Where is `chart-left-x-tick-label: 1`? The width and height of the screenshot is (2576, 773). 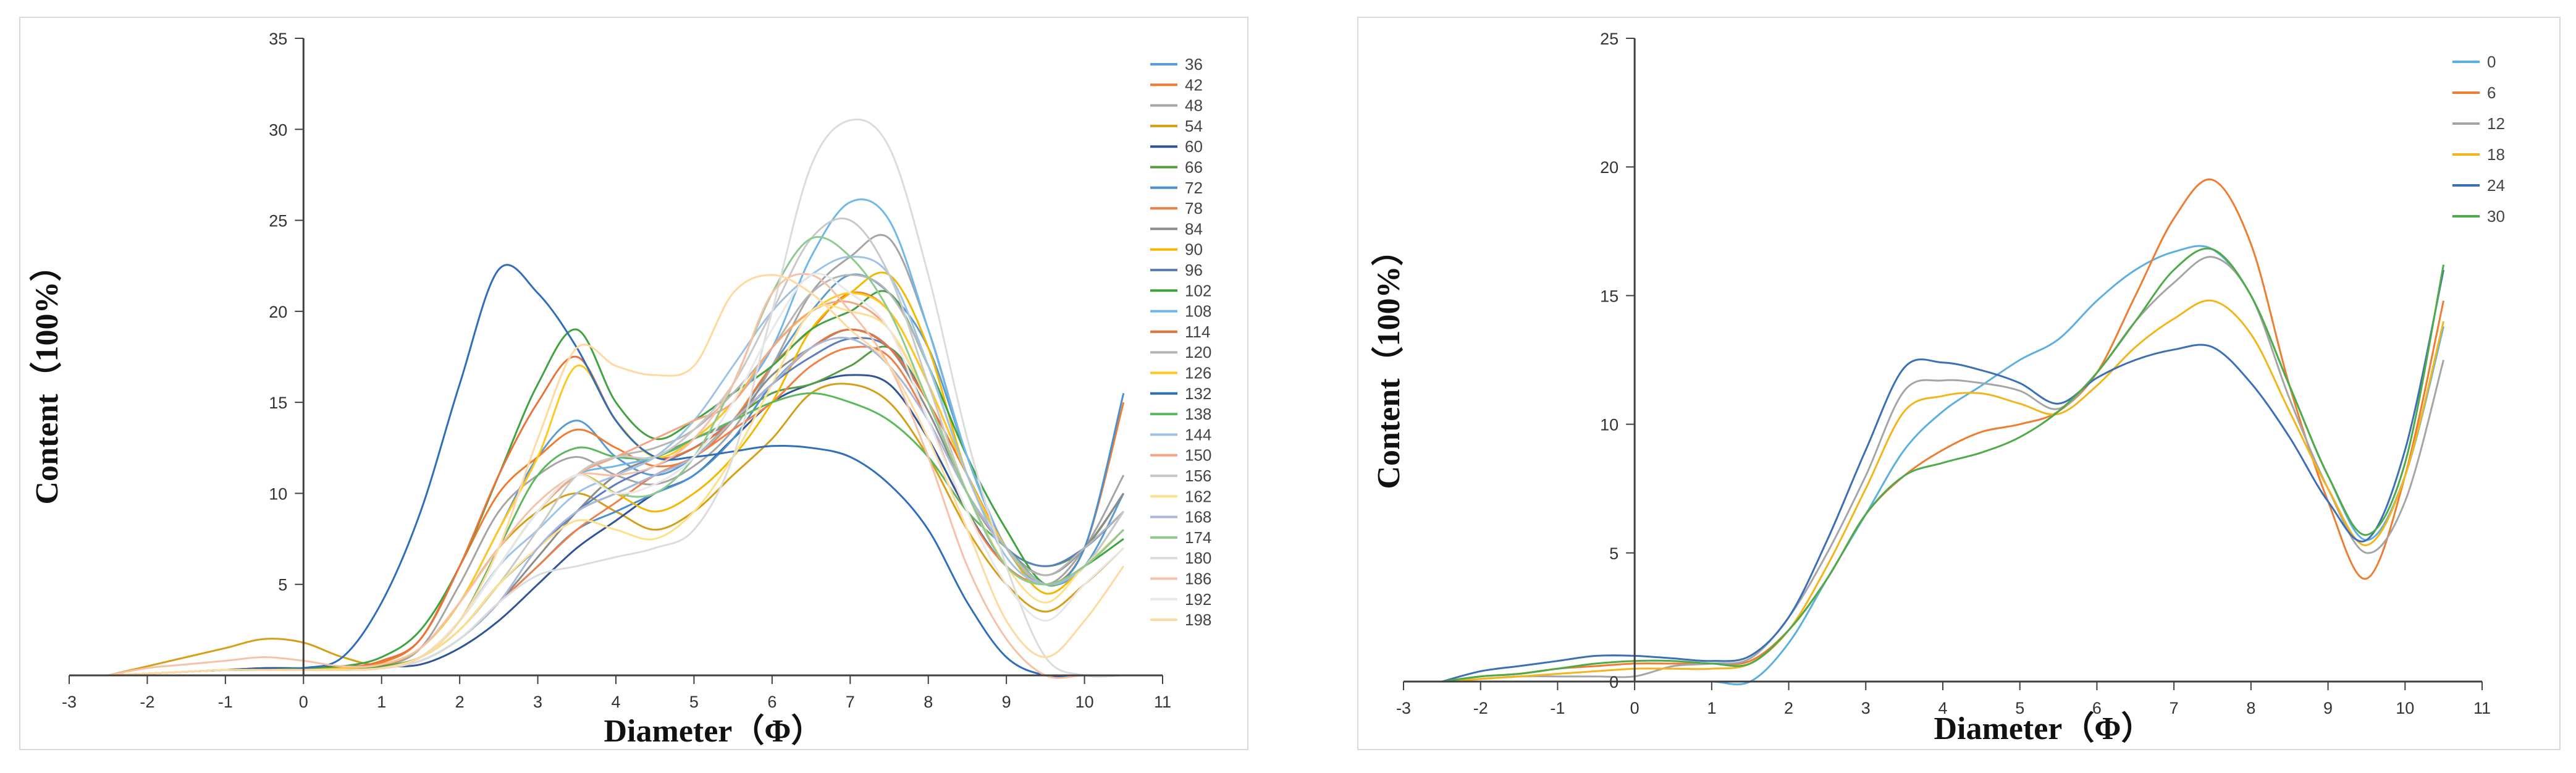
chart-left-x-tick-label: 1 is located at coordinates (381, 702).